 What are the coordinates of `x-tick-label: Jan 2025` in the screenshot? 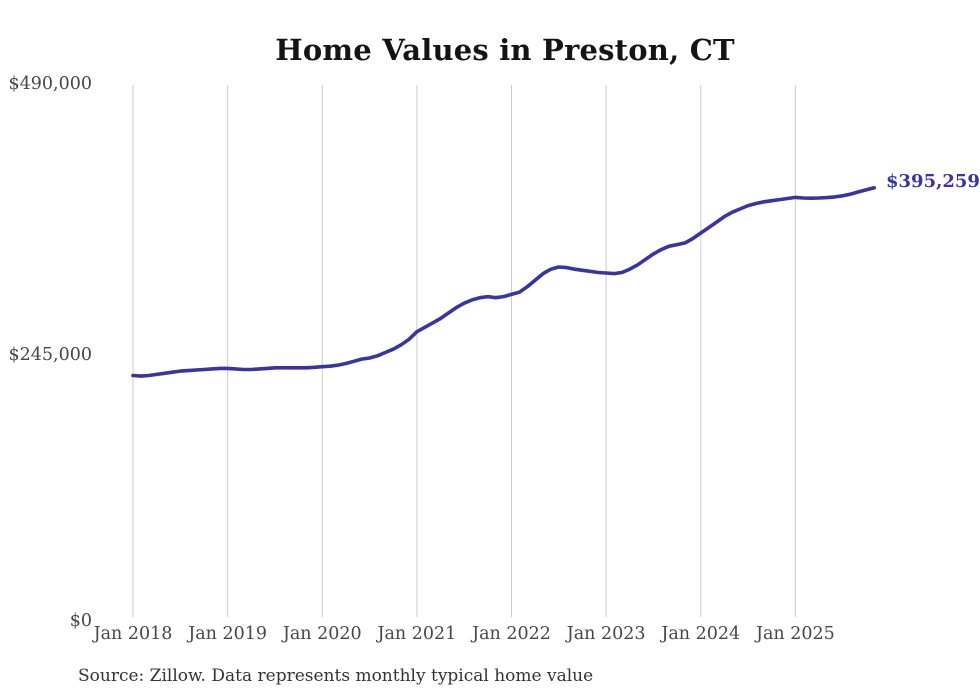 It's located at (795, 634).